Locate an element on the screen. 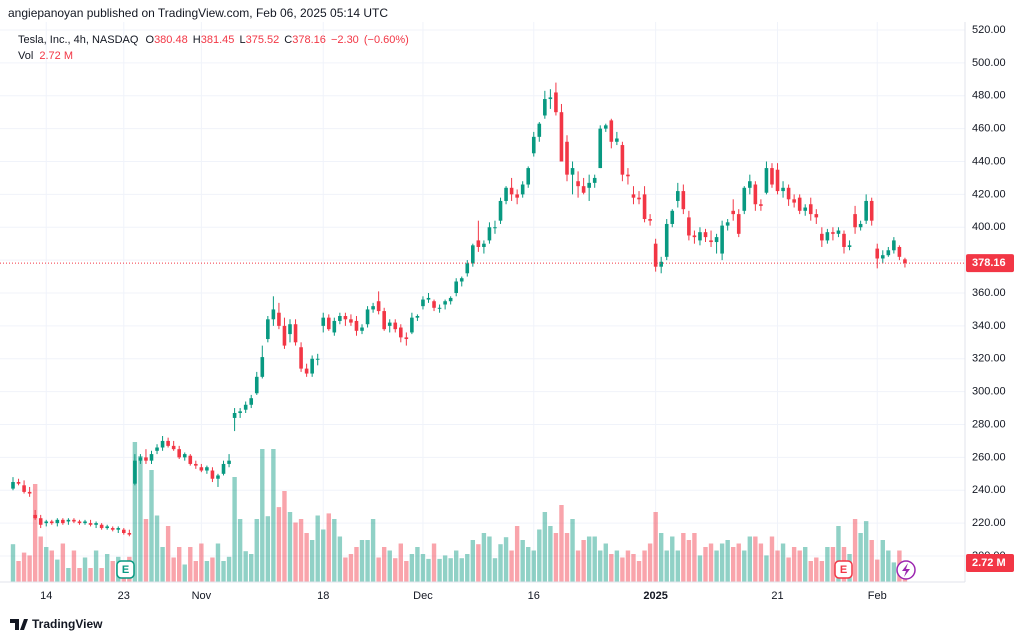  legend-volume: Vol 2.72 M is located at coordinates (45, 56).